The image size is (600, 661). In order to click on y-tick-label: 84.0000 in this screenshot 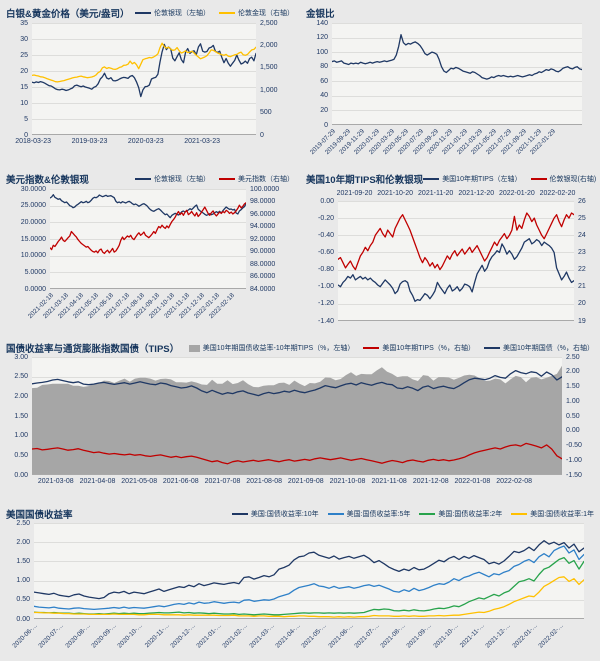, I will do `click(263, 289)`.